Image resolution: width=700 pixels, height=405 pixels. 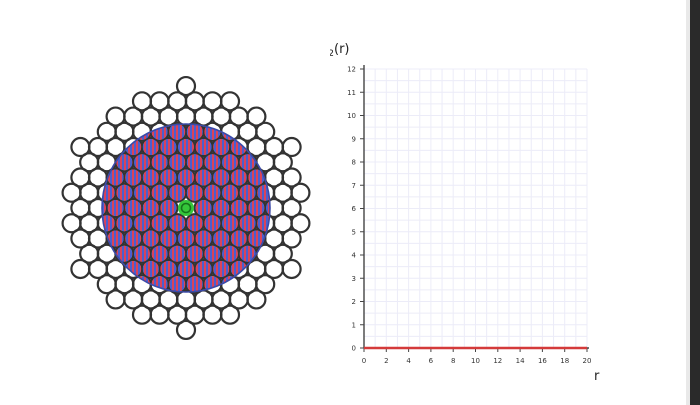 What do you see at coordinates (453, 361) in the screenshot?
I see `x-tick-label: 8` at bounding box center [453, 361].